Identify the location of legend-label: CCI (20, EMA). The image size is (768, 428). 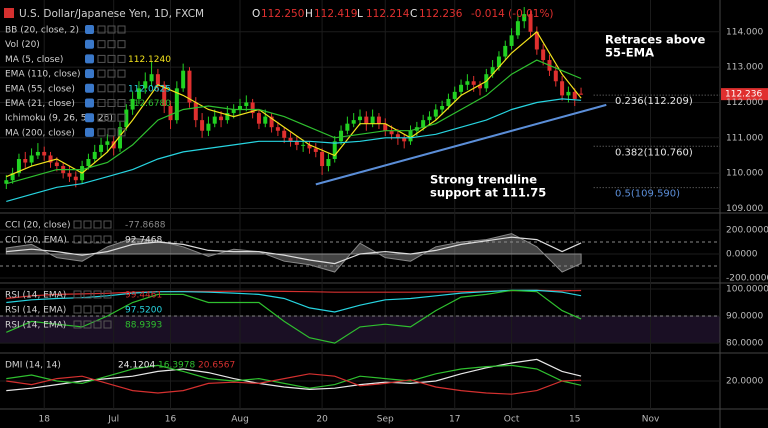
(36, 241).